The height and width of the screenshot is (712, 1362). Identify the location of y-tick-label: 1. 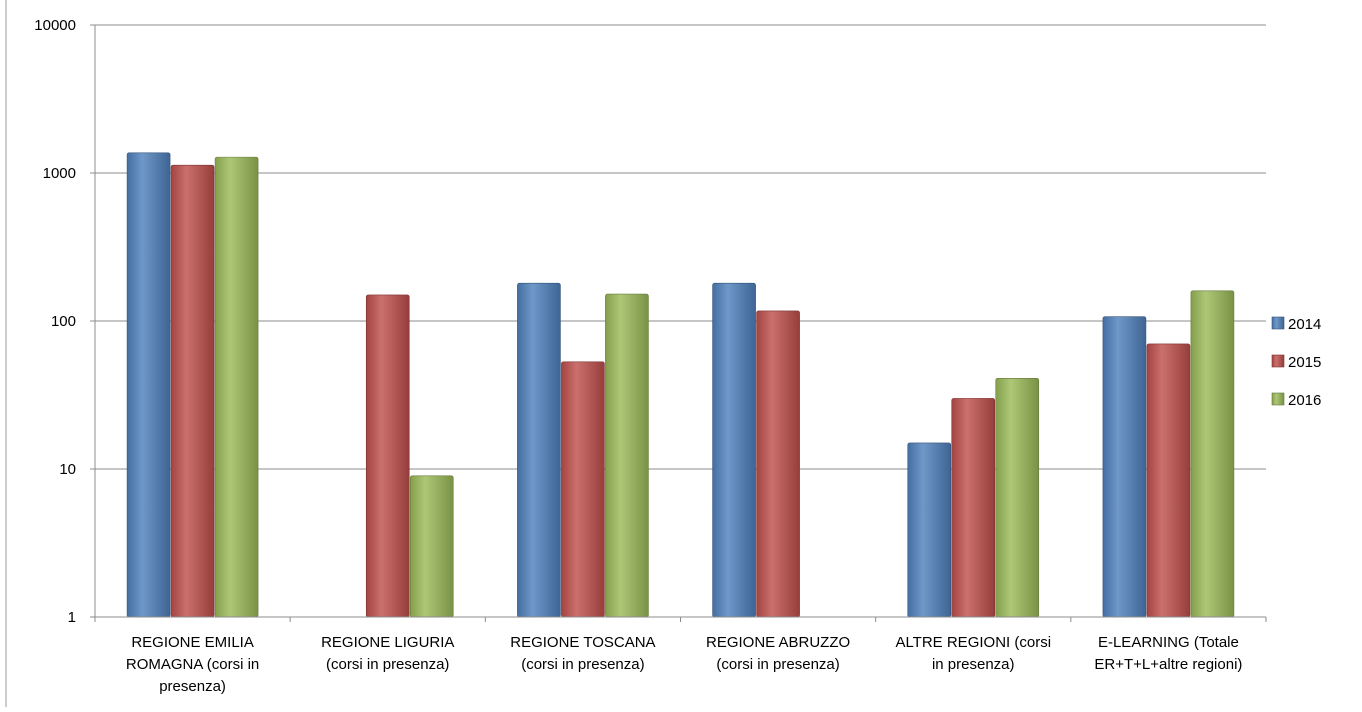
(72, 617).